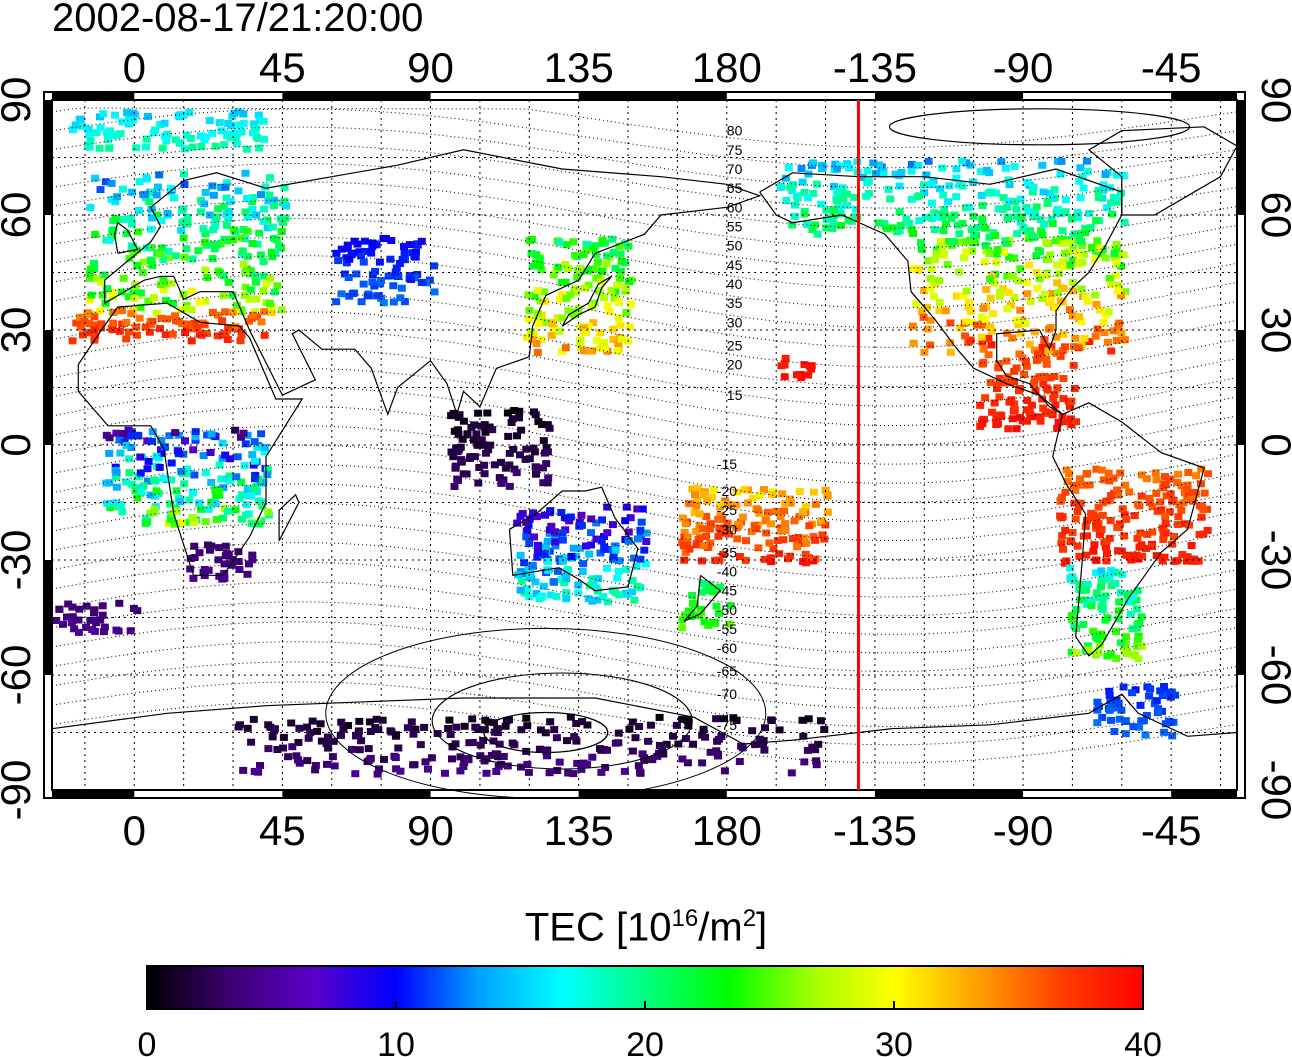 The height and width of the screenshot is (1057, 1292). I want to click on colorbar-tick-label: 30, so click(894, 1041).